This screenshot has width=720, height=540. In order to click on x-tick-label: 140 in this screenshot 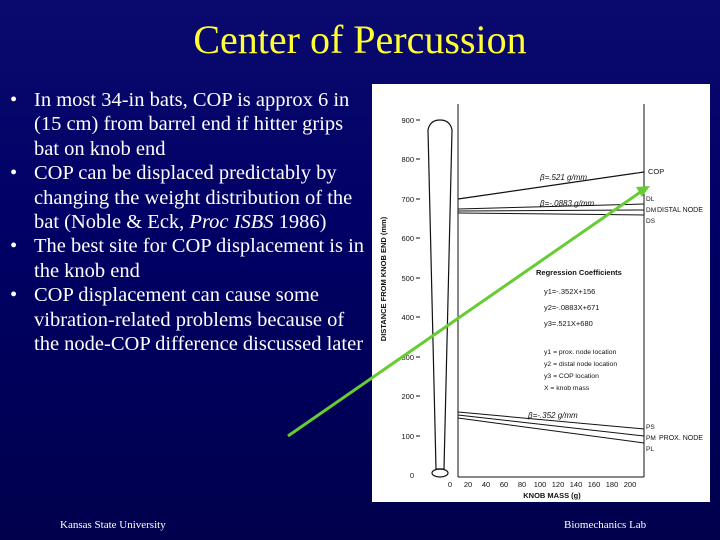, I will do `click(576, 484)`.